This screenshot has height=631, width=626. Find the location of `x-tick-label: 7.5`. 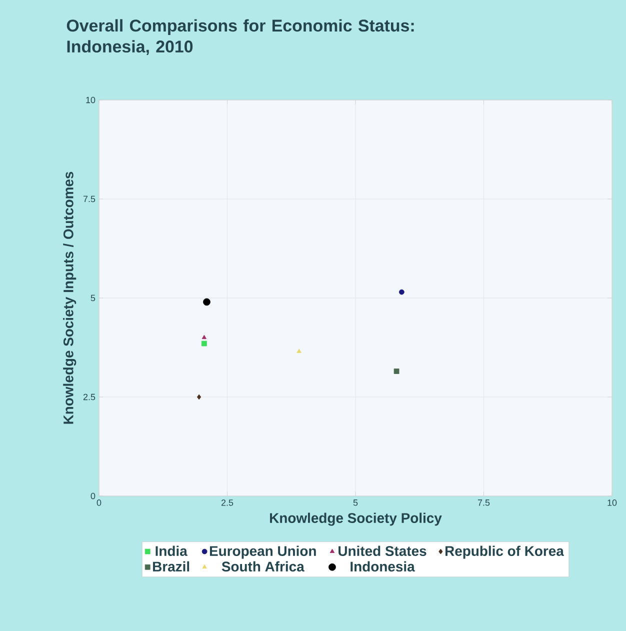

x-tick-label: 7.5 is located at coordinates (484, 503).